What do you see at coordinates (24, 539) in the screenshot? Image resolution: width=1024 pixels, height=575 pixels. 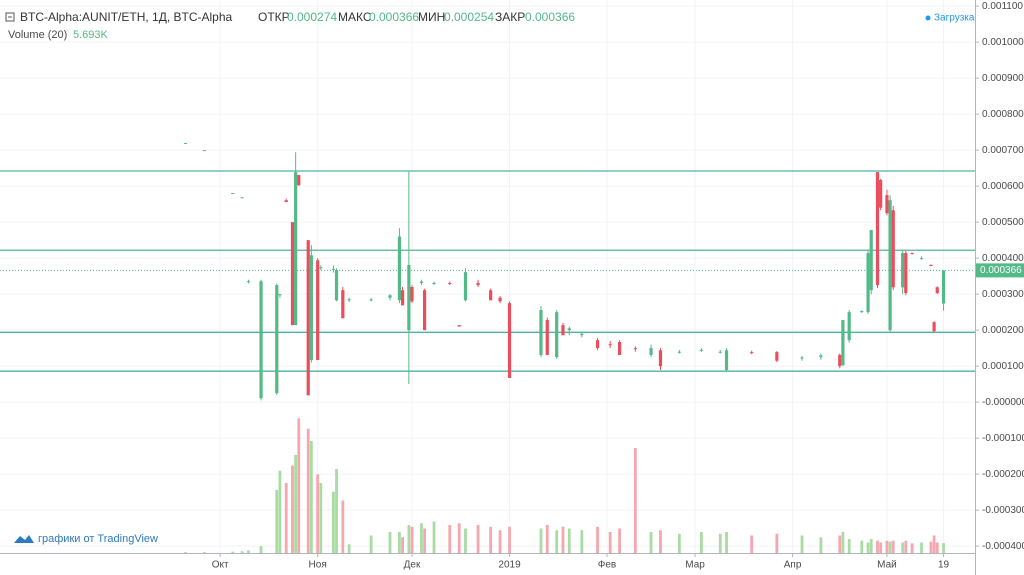 I see `tradingview-logo` at bounding box center [24, 539].